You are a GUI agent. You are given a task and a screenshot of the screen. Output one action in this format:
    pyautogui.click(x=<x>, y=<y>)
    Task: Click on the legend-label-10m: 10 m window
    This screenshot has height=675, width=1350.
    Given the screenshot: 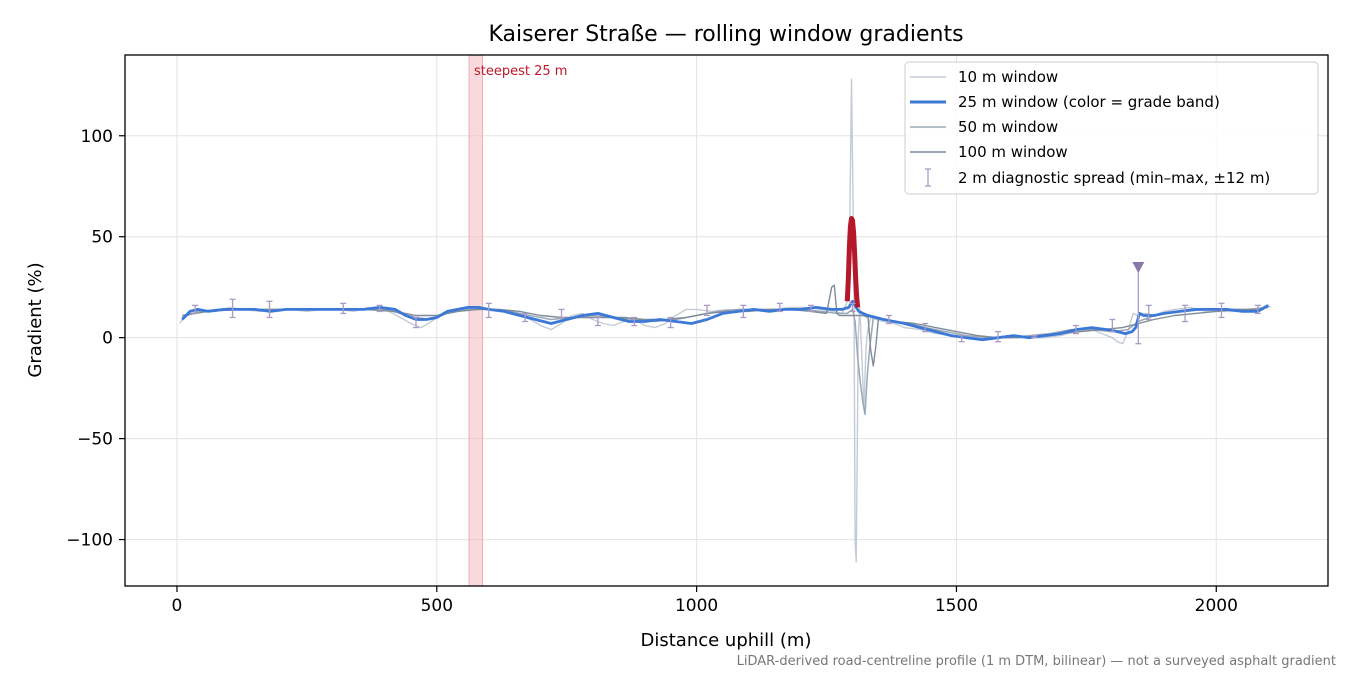 What is the action you would take?
    pyautogui.click(x=1008, y=77)
    